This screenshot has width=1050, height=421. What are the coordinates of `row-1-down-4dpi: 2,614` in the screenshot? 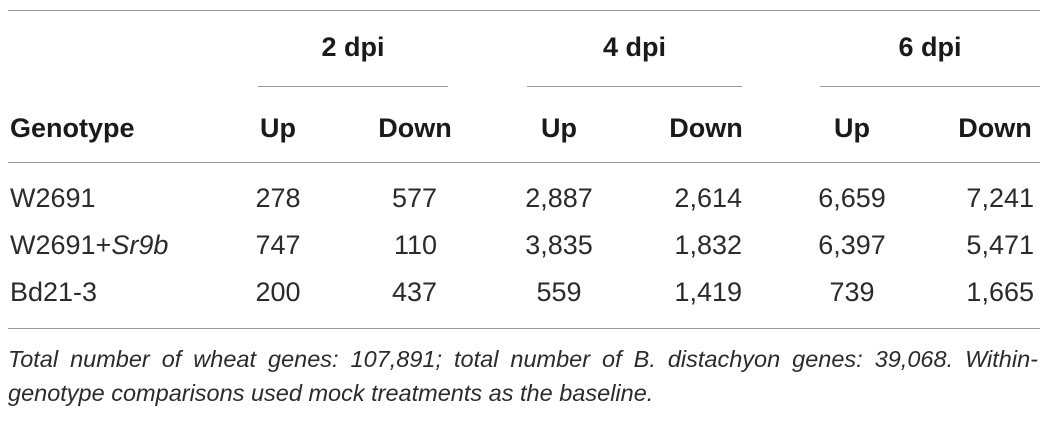 It's located at (708, 198).